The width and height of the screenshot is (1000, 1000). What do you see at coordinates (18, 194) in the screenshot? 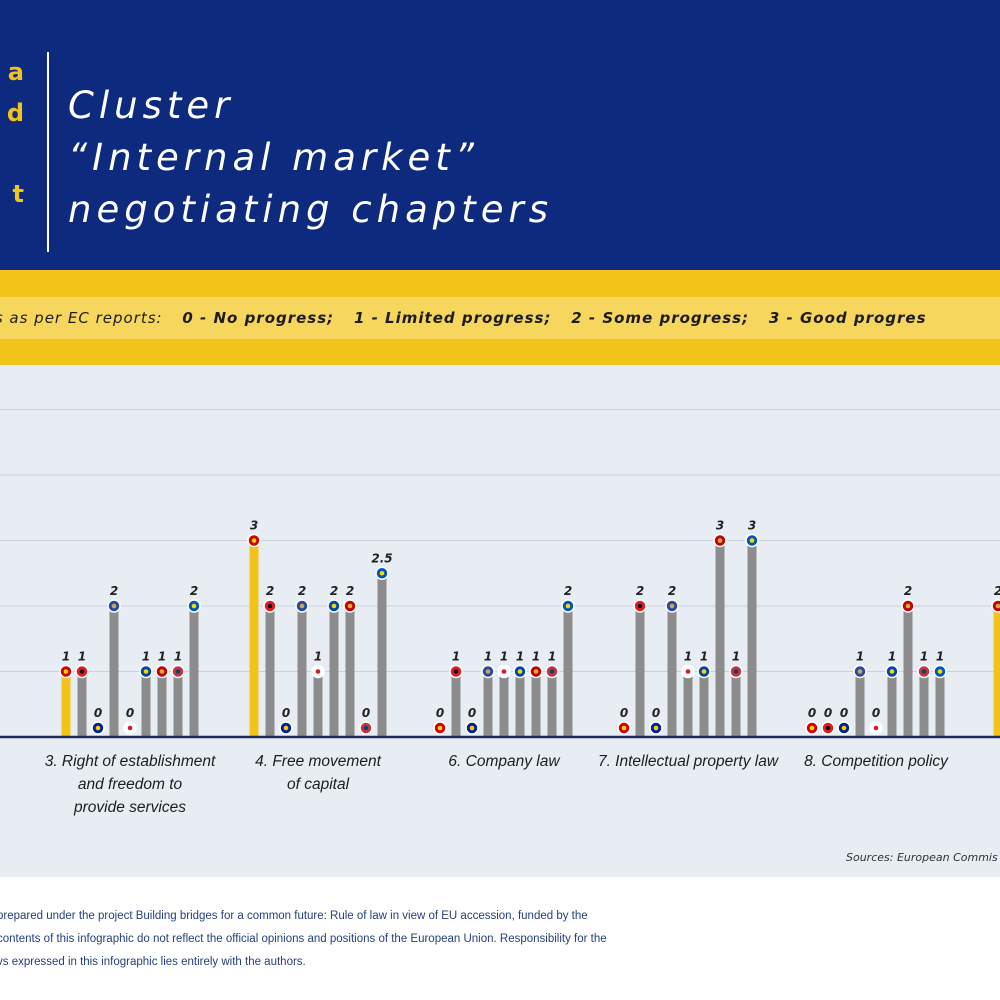
I see `brand-letter: t` at bounding box center [18, 194].